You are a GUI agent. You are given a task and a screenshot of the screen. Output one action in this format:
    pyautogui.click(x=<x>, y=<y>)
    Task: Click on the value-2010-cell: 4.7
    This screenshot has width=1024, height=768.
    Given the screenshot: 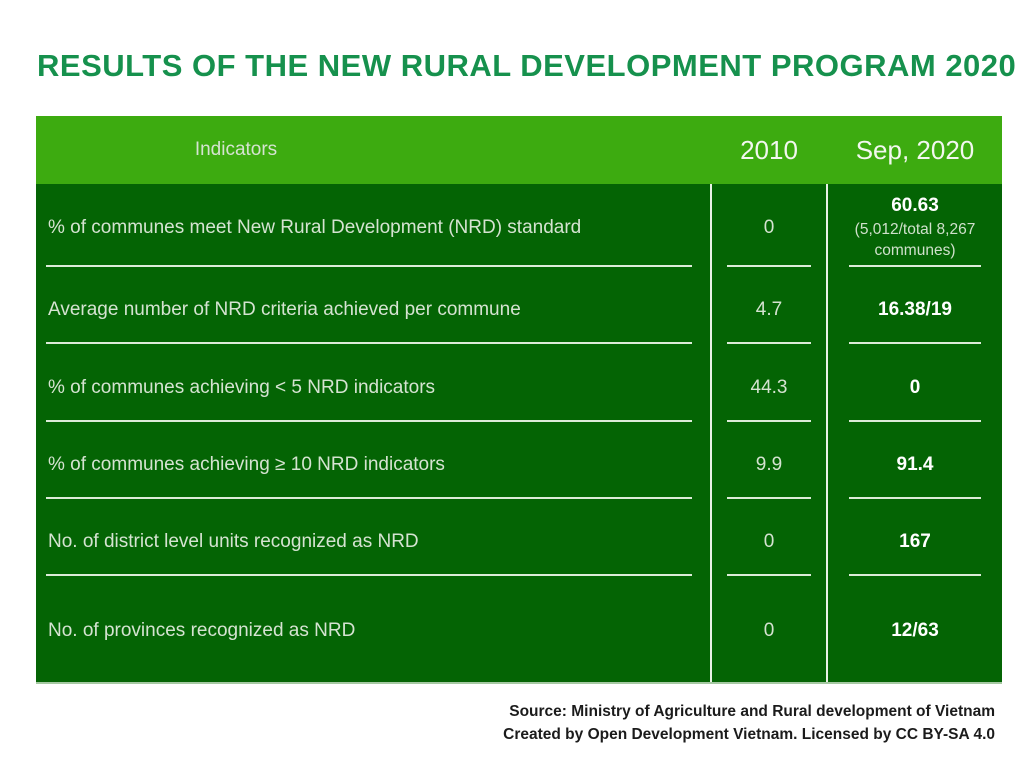 What is the action you would take?
    pyautogui.click(x=769, y=310)
    